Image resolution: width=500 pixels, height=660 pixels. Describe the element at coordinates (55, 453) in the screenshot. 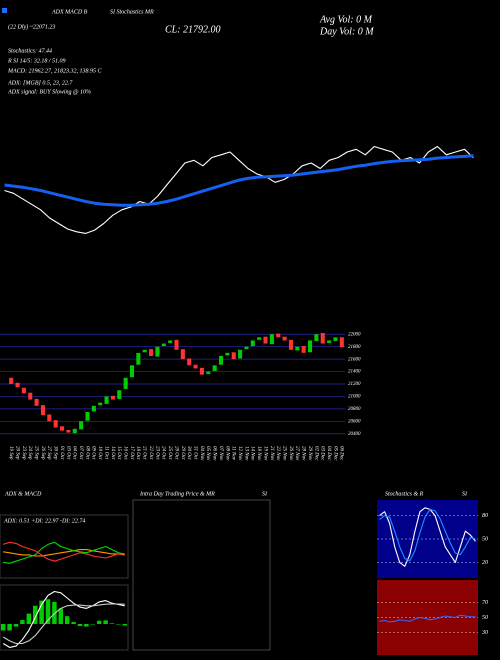

I see `x-tick-label: 30 Sep` at that location.